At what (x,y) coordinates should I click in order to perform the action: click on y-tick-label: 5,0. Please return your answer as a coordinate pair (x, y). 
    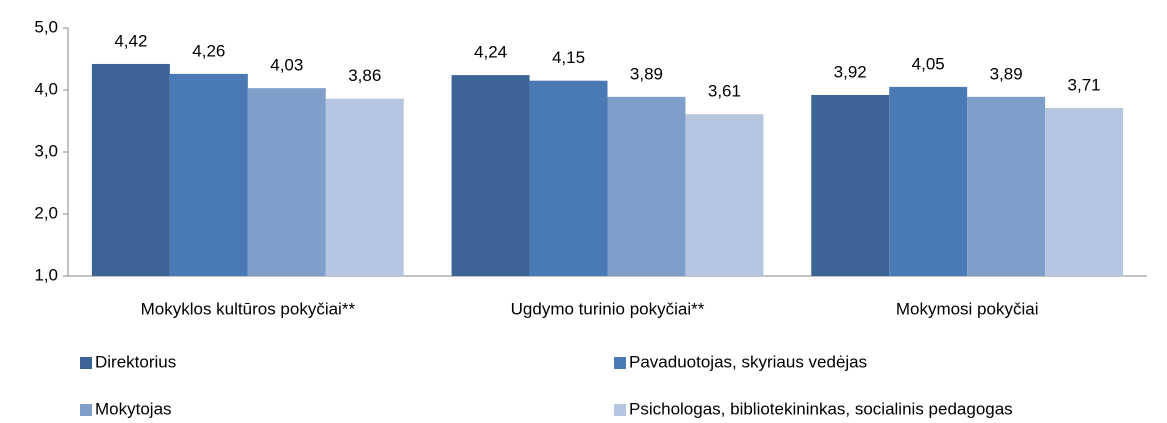
    Looking at the image, I should click on (46, 26).